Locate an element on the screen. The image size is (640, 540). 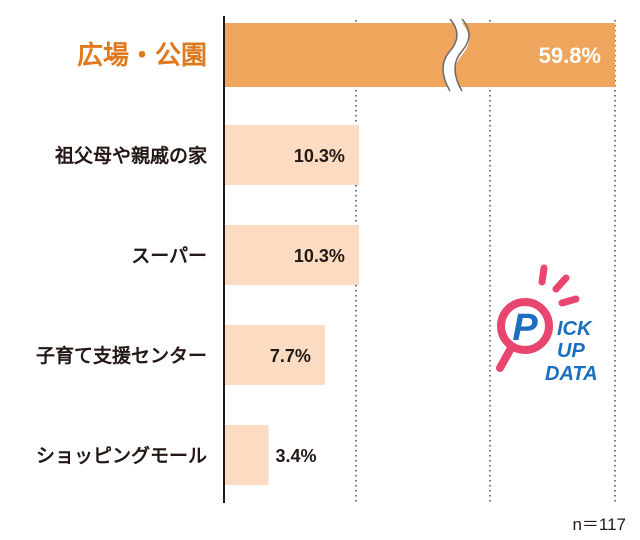
value-label-5: 3.4% is located at coordinates (296, 456).